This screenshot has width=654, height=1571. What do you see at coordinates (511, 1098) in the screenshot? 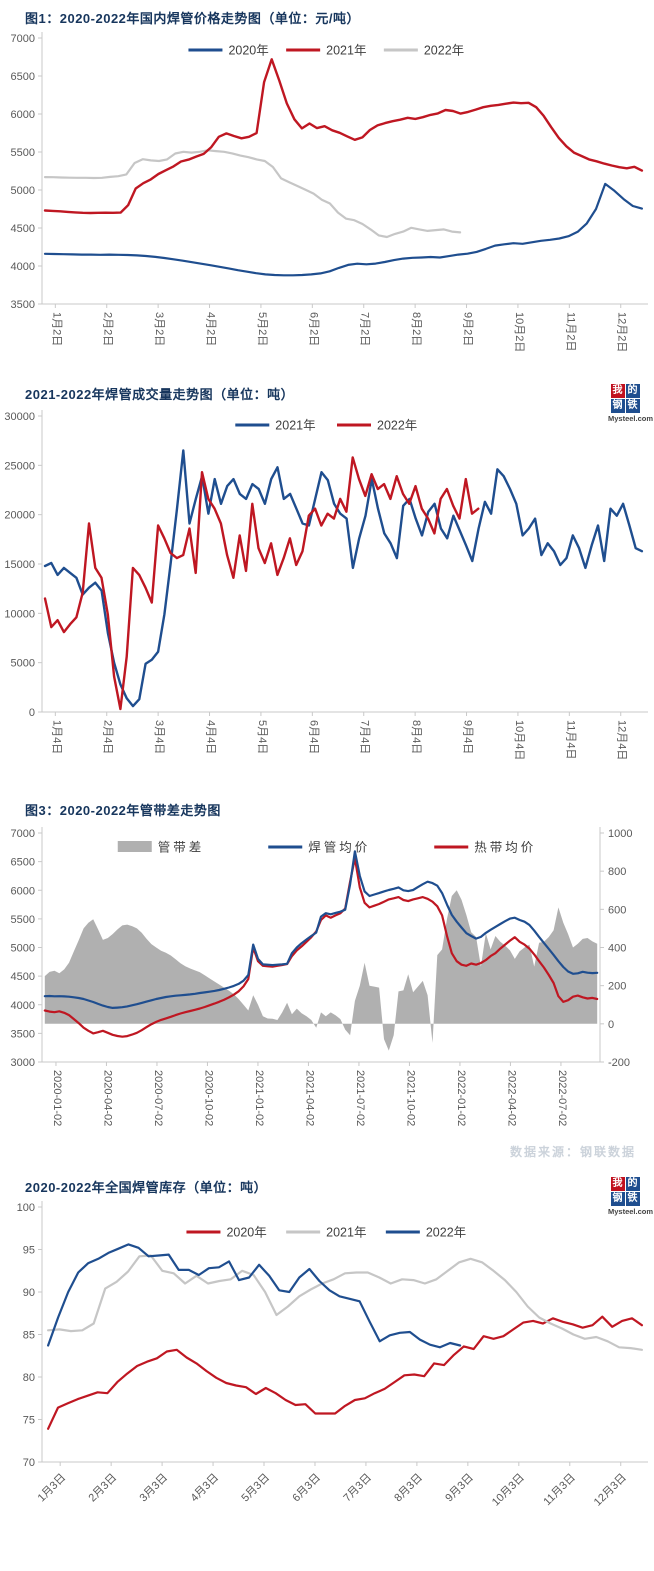
I see `svg-text: 2022-04-02` at bounding box center [511, 1098].